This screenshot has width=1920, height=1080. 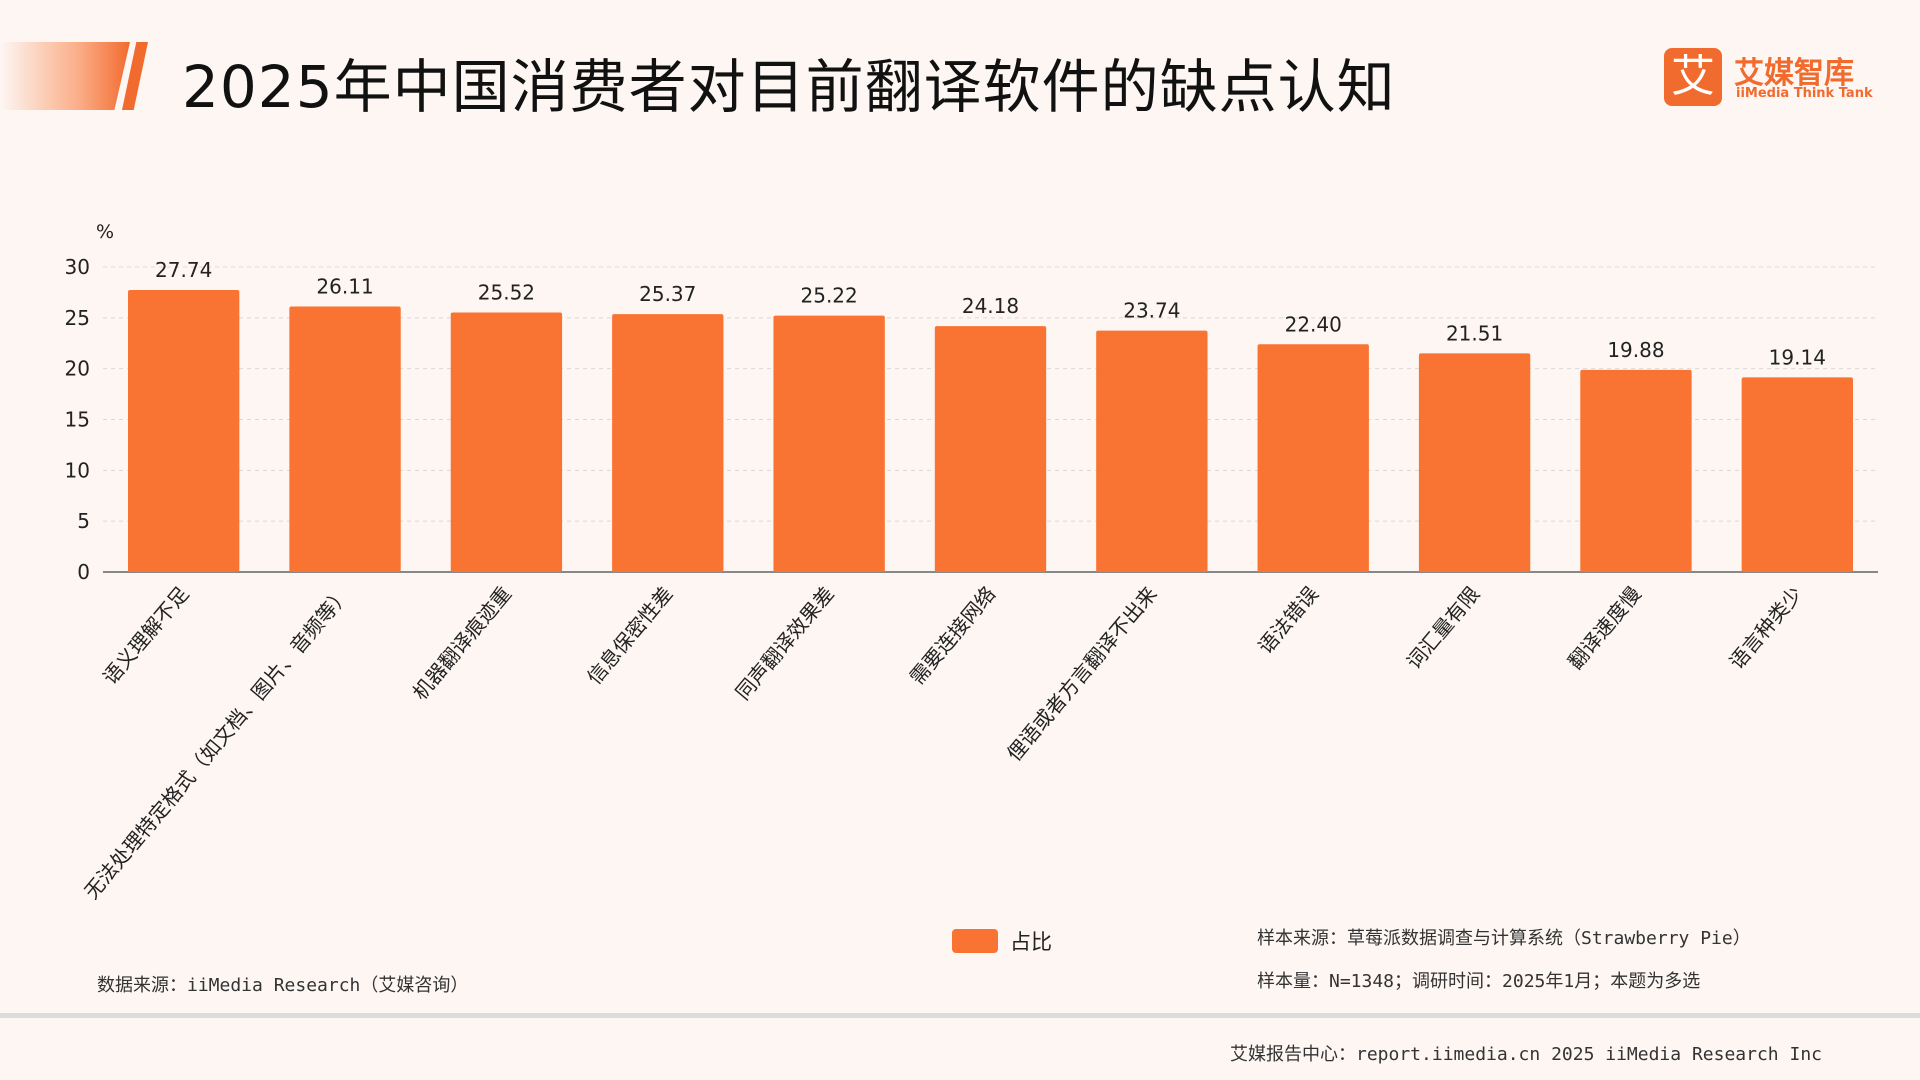 I want to click on bar-value-label: 21.51, so click(x=1474, y=333).